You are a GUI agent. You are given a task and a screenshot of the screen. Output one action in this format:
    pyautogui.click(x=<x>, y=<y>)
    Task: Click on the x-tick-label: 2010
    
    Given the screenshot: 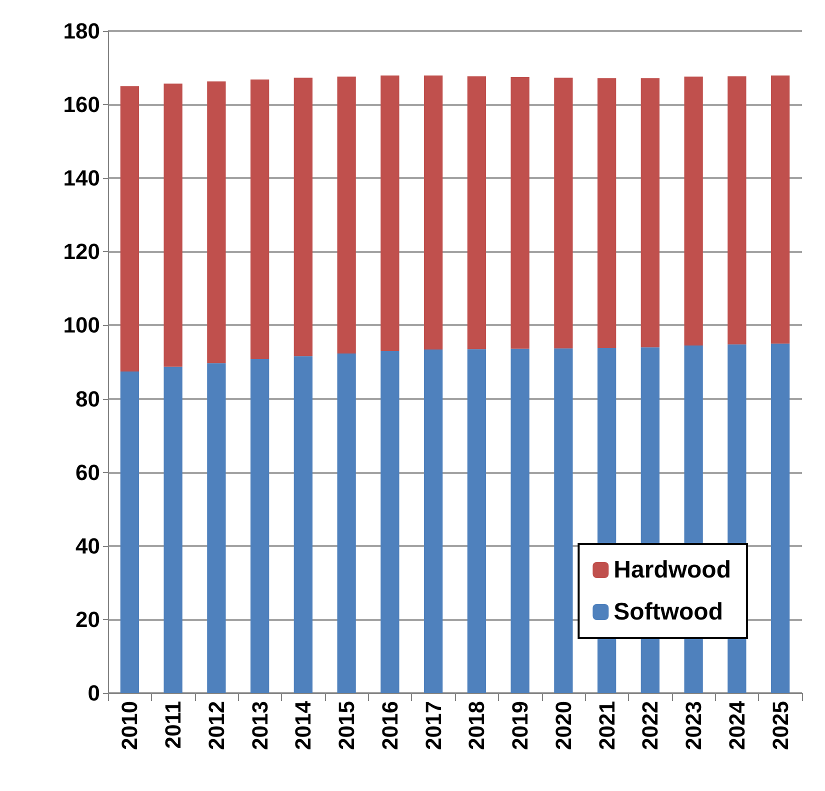 What is the action you would take?
    pyautogui.click(x=129, y=725)
    